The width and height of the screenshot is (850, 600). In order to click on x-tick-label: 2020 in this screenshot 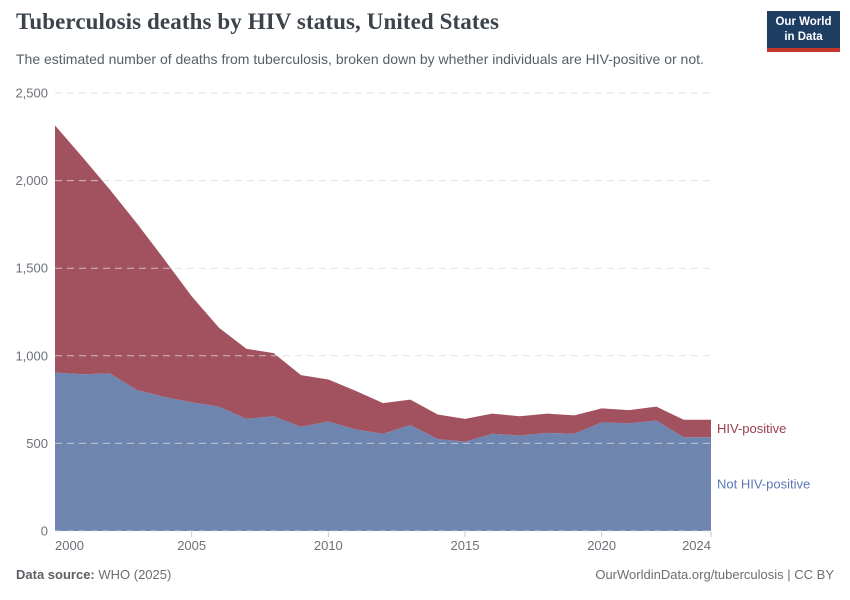, I will do `click(601, 545)`.